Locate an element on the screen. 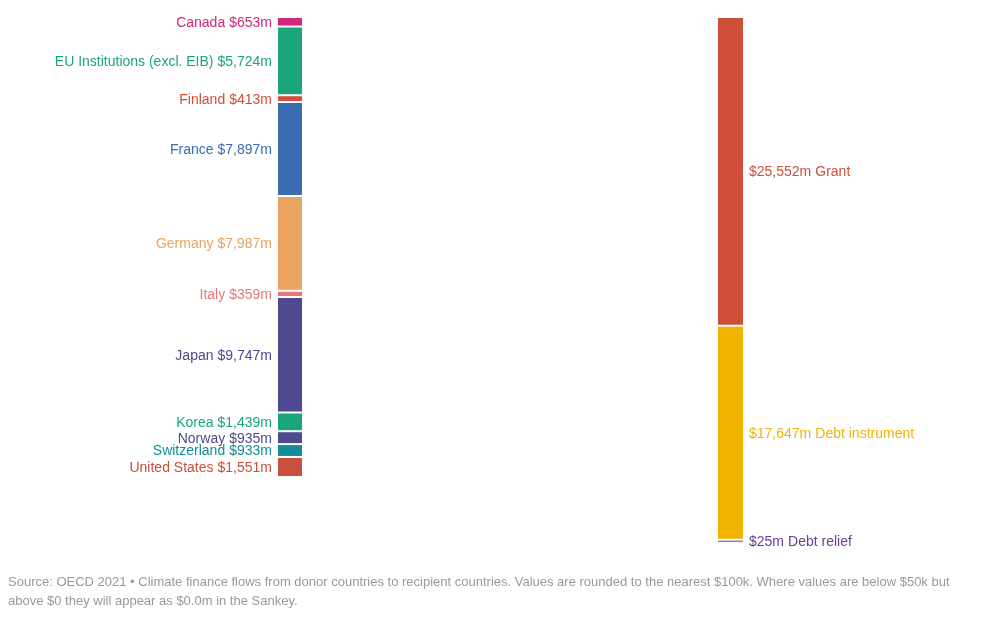  data-label: $359m is located at coordinates (250, 293).